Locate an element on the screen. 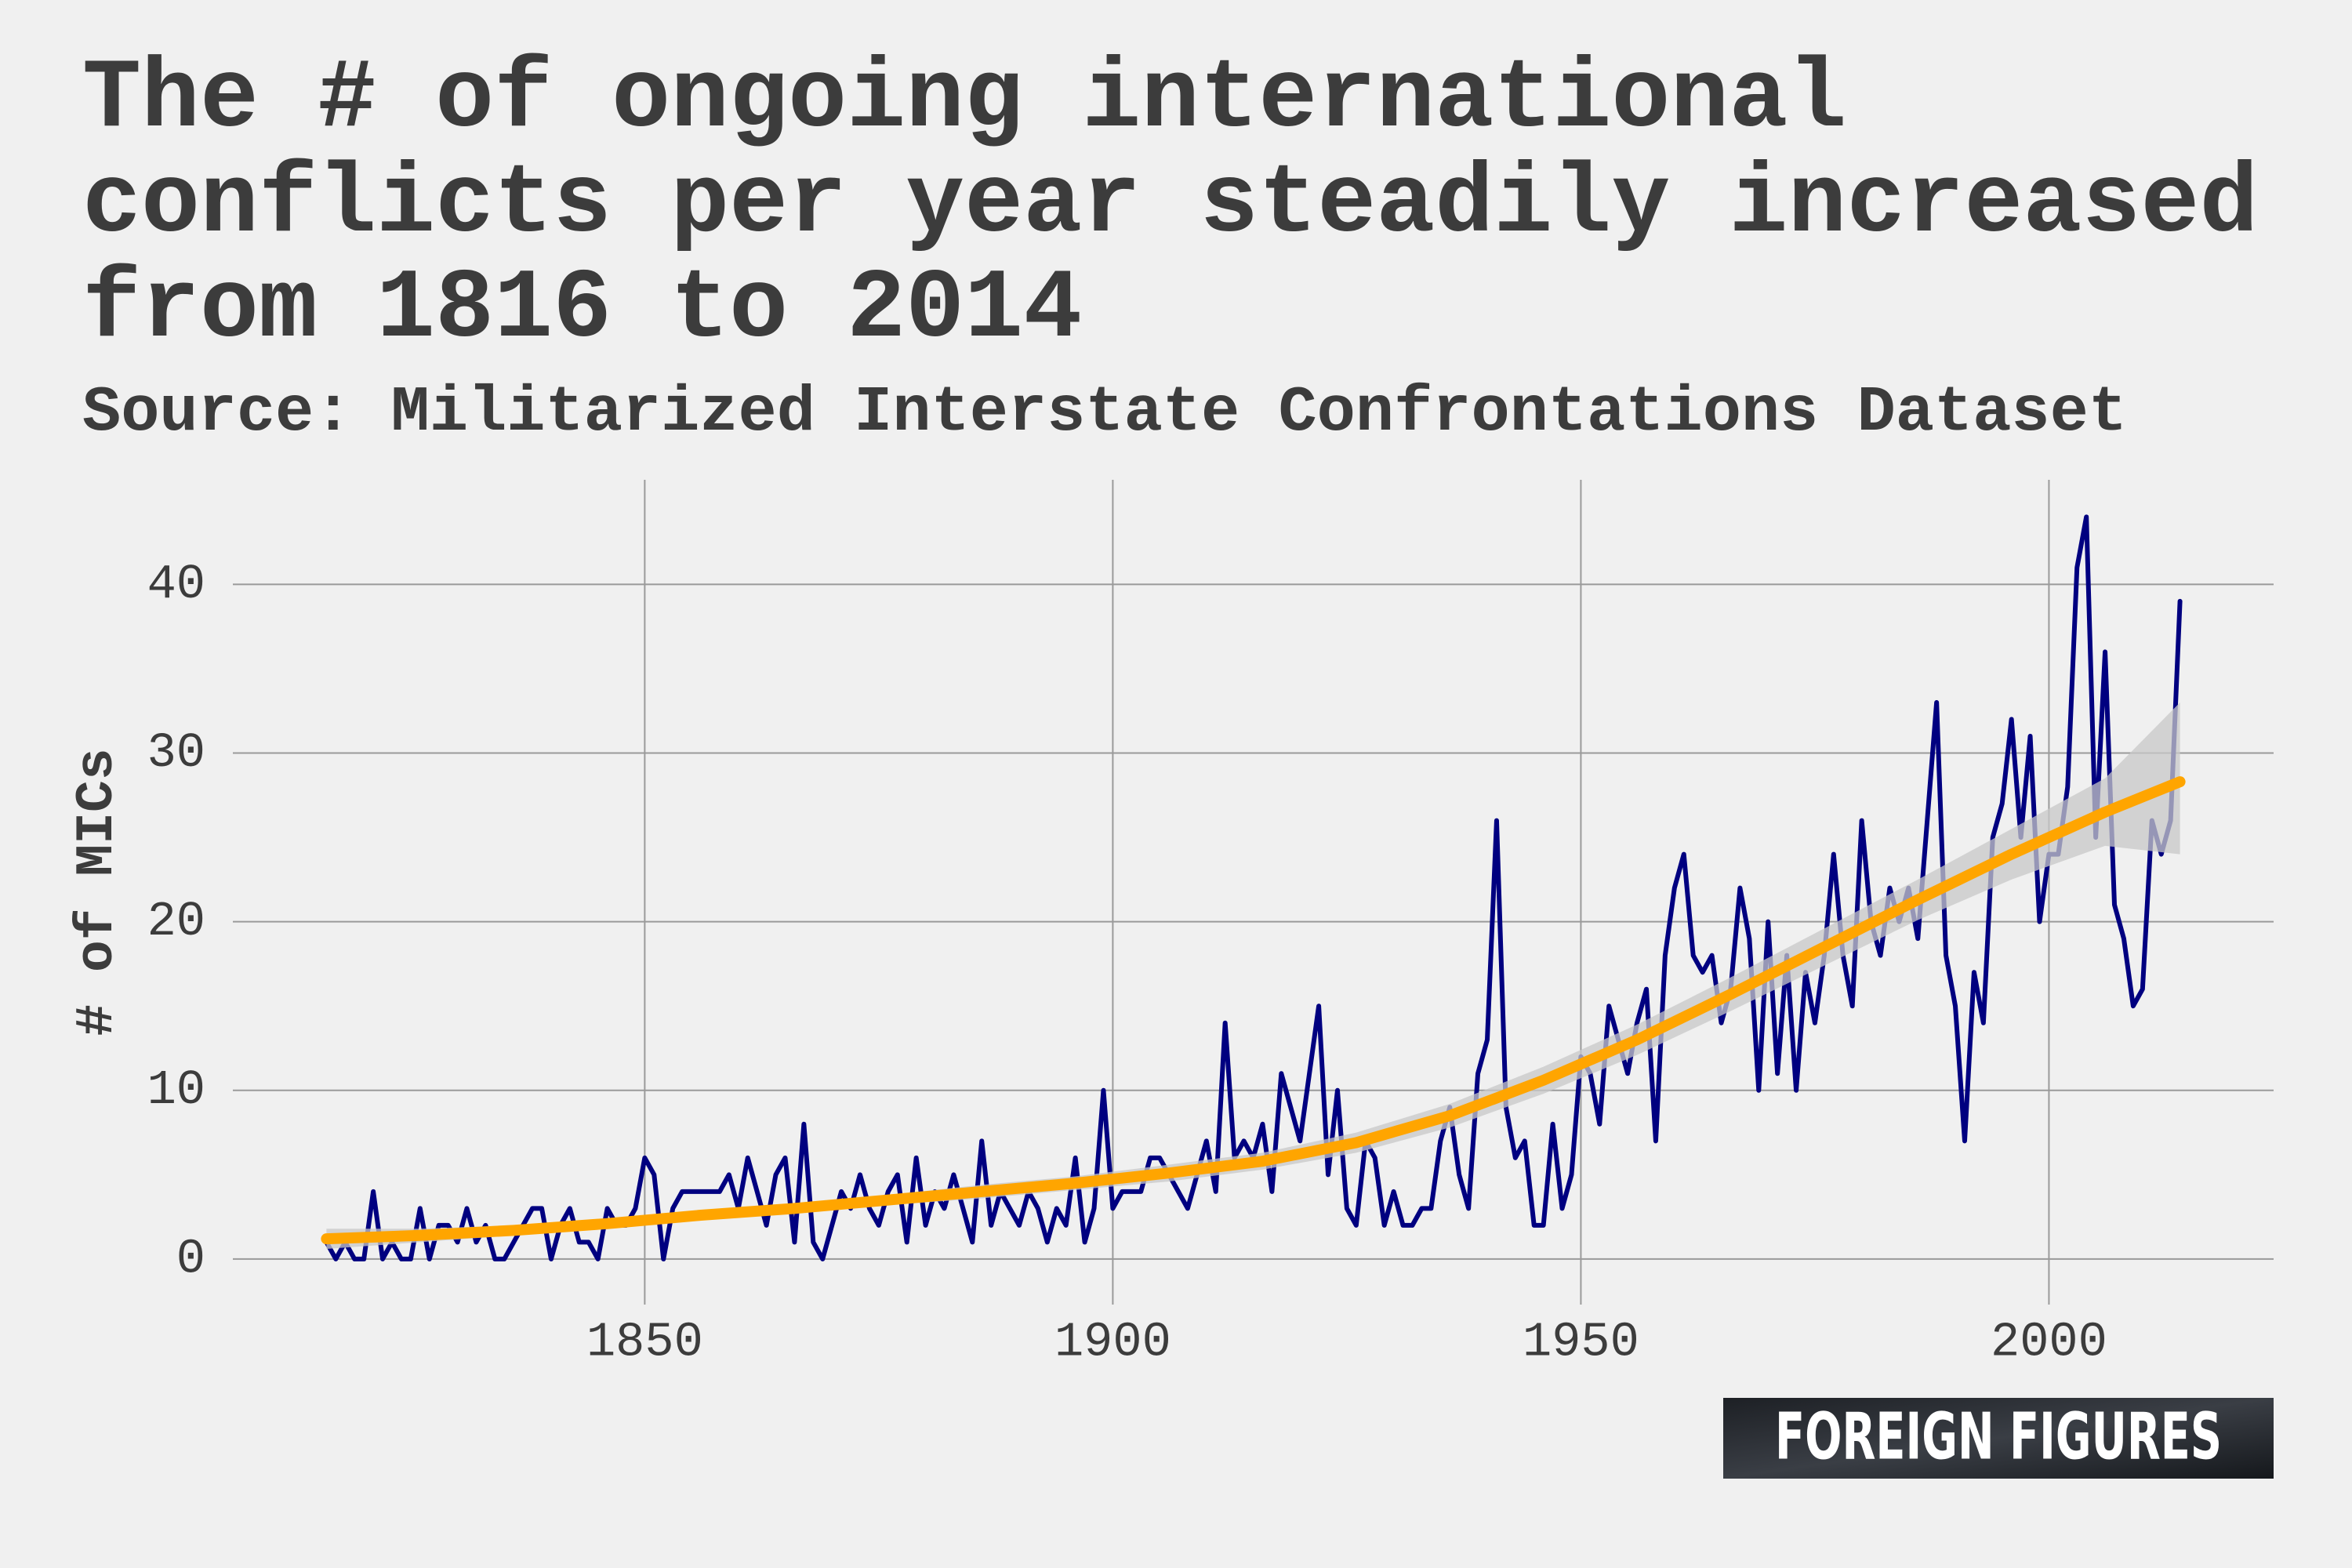 This screenshot has width=2352, height=1568. x-tick-label: 1950 is located at coordinates (1581, 1342).